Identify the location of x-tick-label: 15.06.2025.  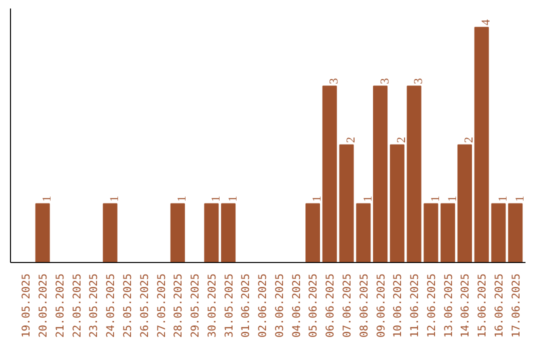
(482, 306).